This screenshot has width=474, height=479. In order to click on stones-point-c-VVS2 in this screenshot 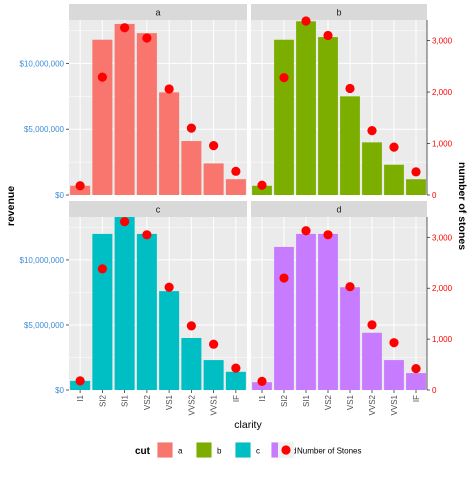, I will do `click(191, 326)`.